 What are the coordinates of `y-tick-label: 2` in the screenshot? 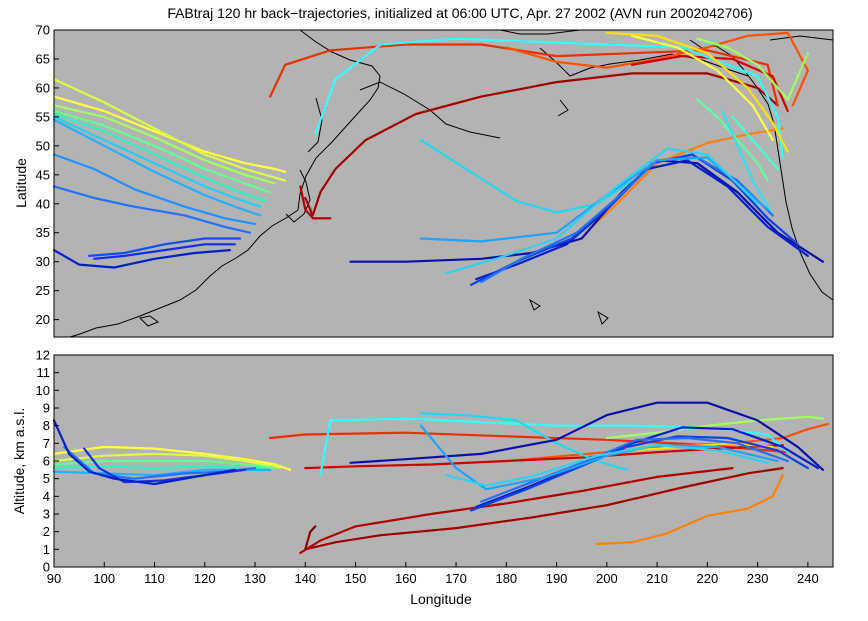 It's located at (46, 531).